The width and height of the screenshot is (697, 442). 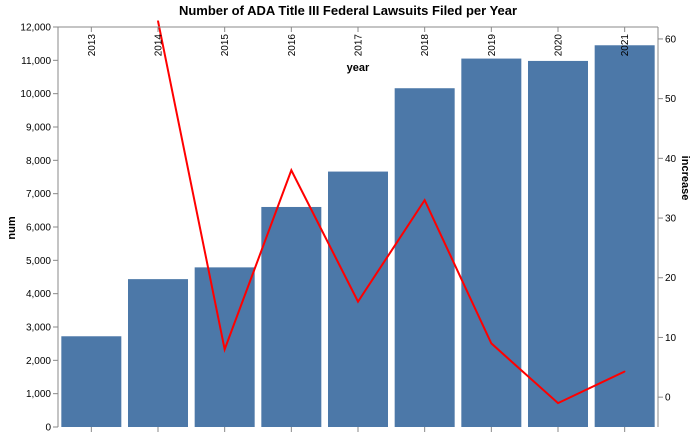 What do you see at coordinates (36, 61) in the screenshot?
I see `left-y-tick-label: 11,000` at bounding box center [36, 61].